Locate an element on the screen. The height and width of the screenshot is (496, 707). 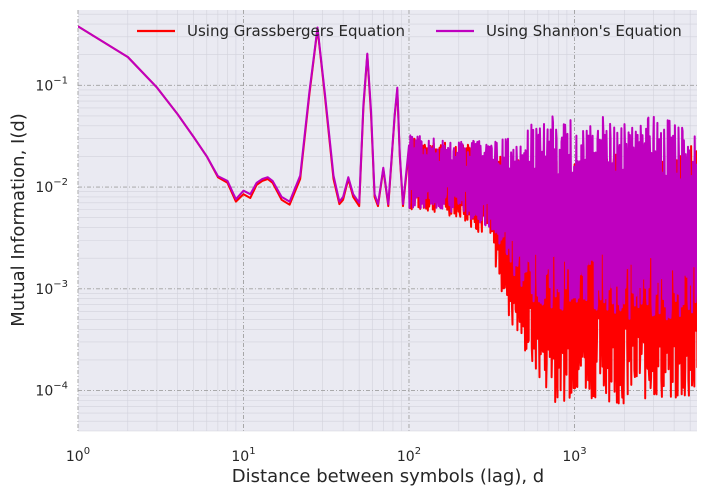
x-tick-label: 10⁰ is located at coordinates (78, 455).